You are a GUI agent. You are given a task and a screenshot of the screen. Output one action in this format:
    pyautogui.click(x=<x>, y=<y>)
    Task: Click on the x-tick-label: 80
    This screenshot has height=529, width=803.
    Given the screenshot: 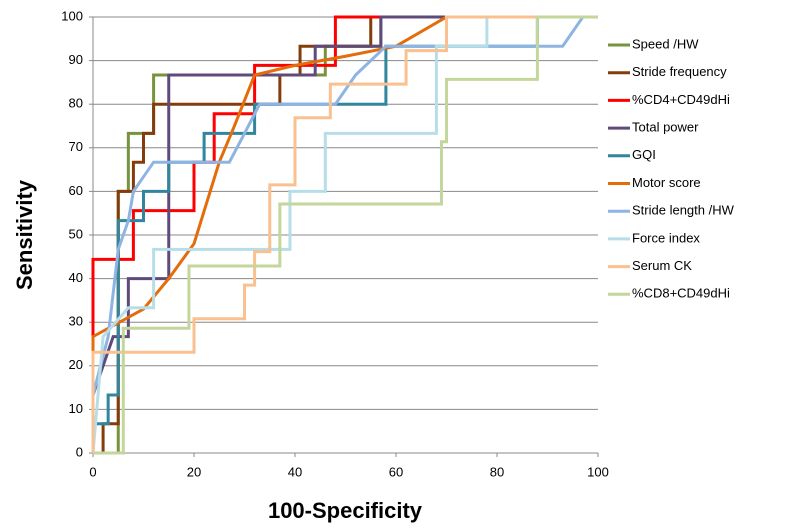 What is the action you would take?
    pyautogui.click(x=497, y=471)
    